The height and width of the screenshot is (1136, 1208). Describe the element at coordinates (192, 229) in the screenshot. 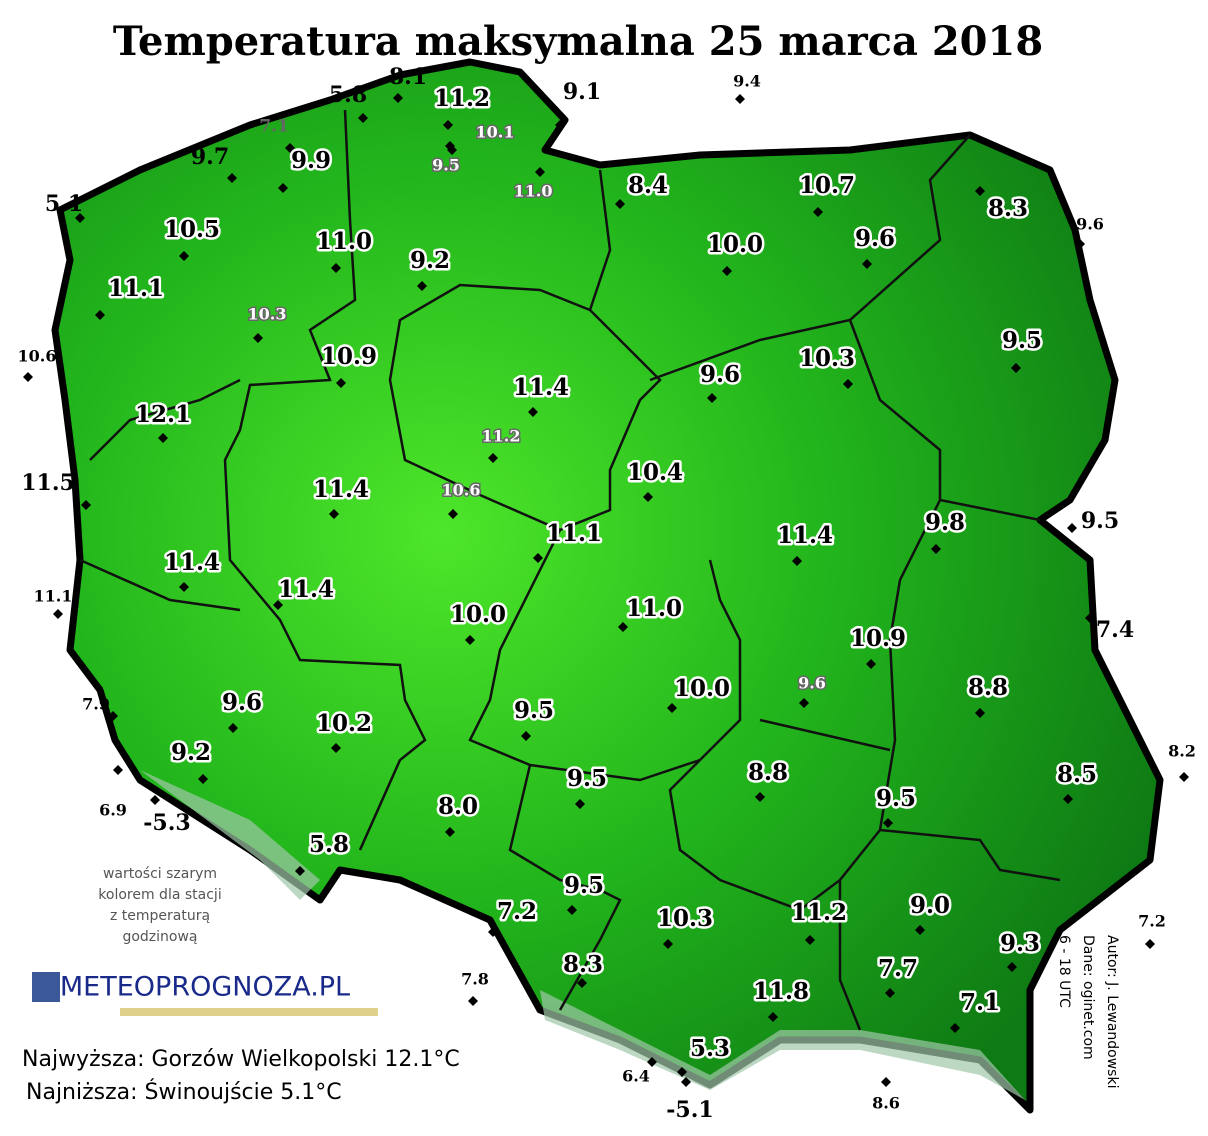

I see `station-label: 10.5` at that location.